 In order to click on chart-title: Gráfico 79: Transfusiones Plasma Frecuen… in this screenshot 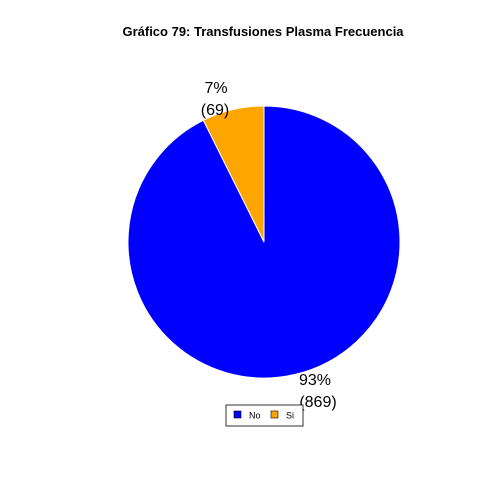, I will do `click(263, 31)`.